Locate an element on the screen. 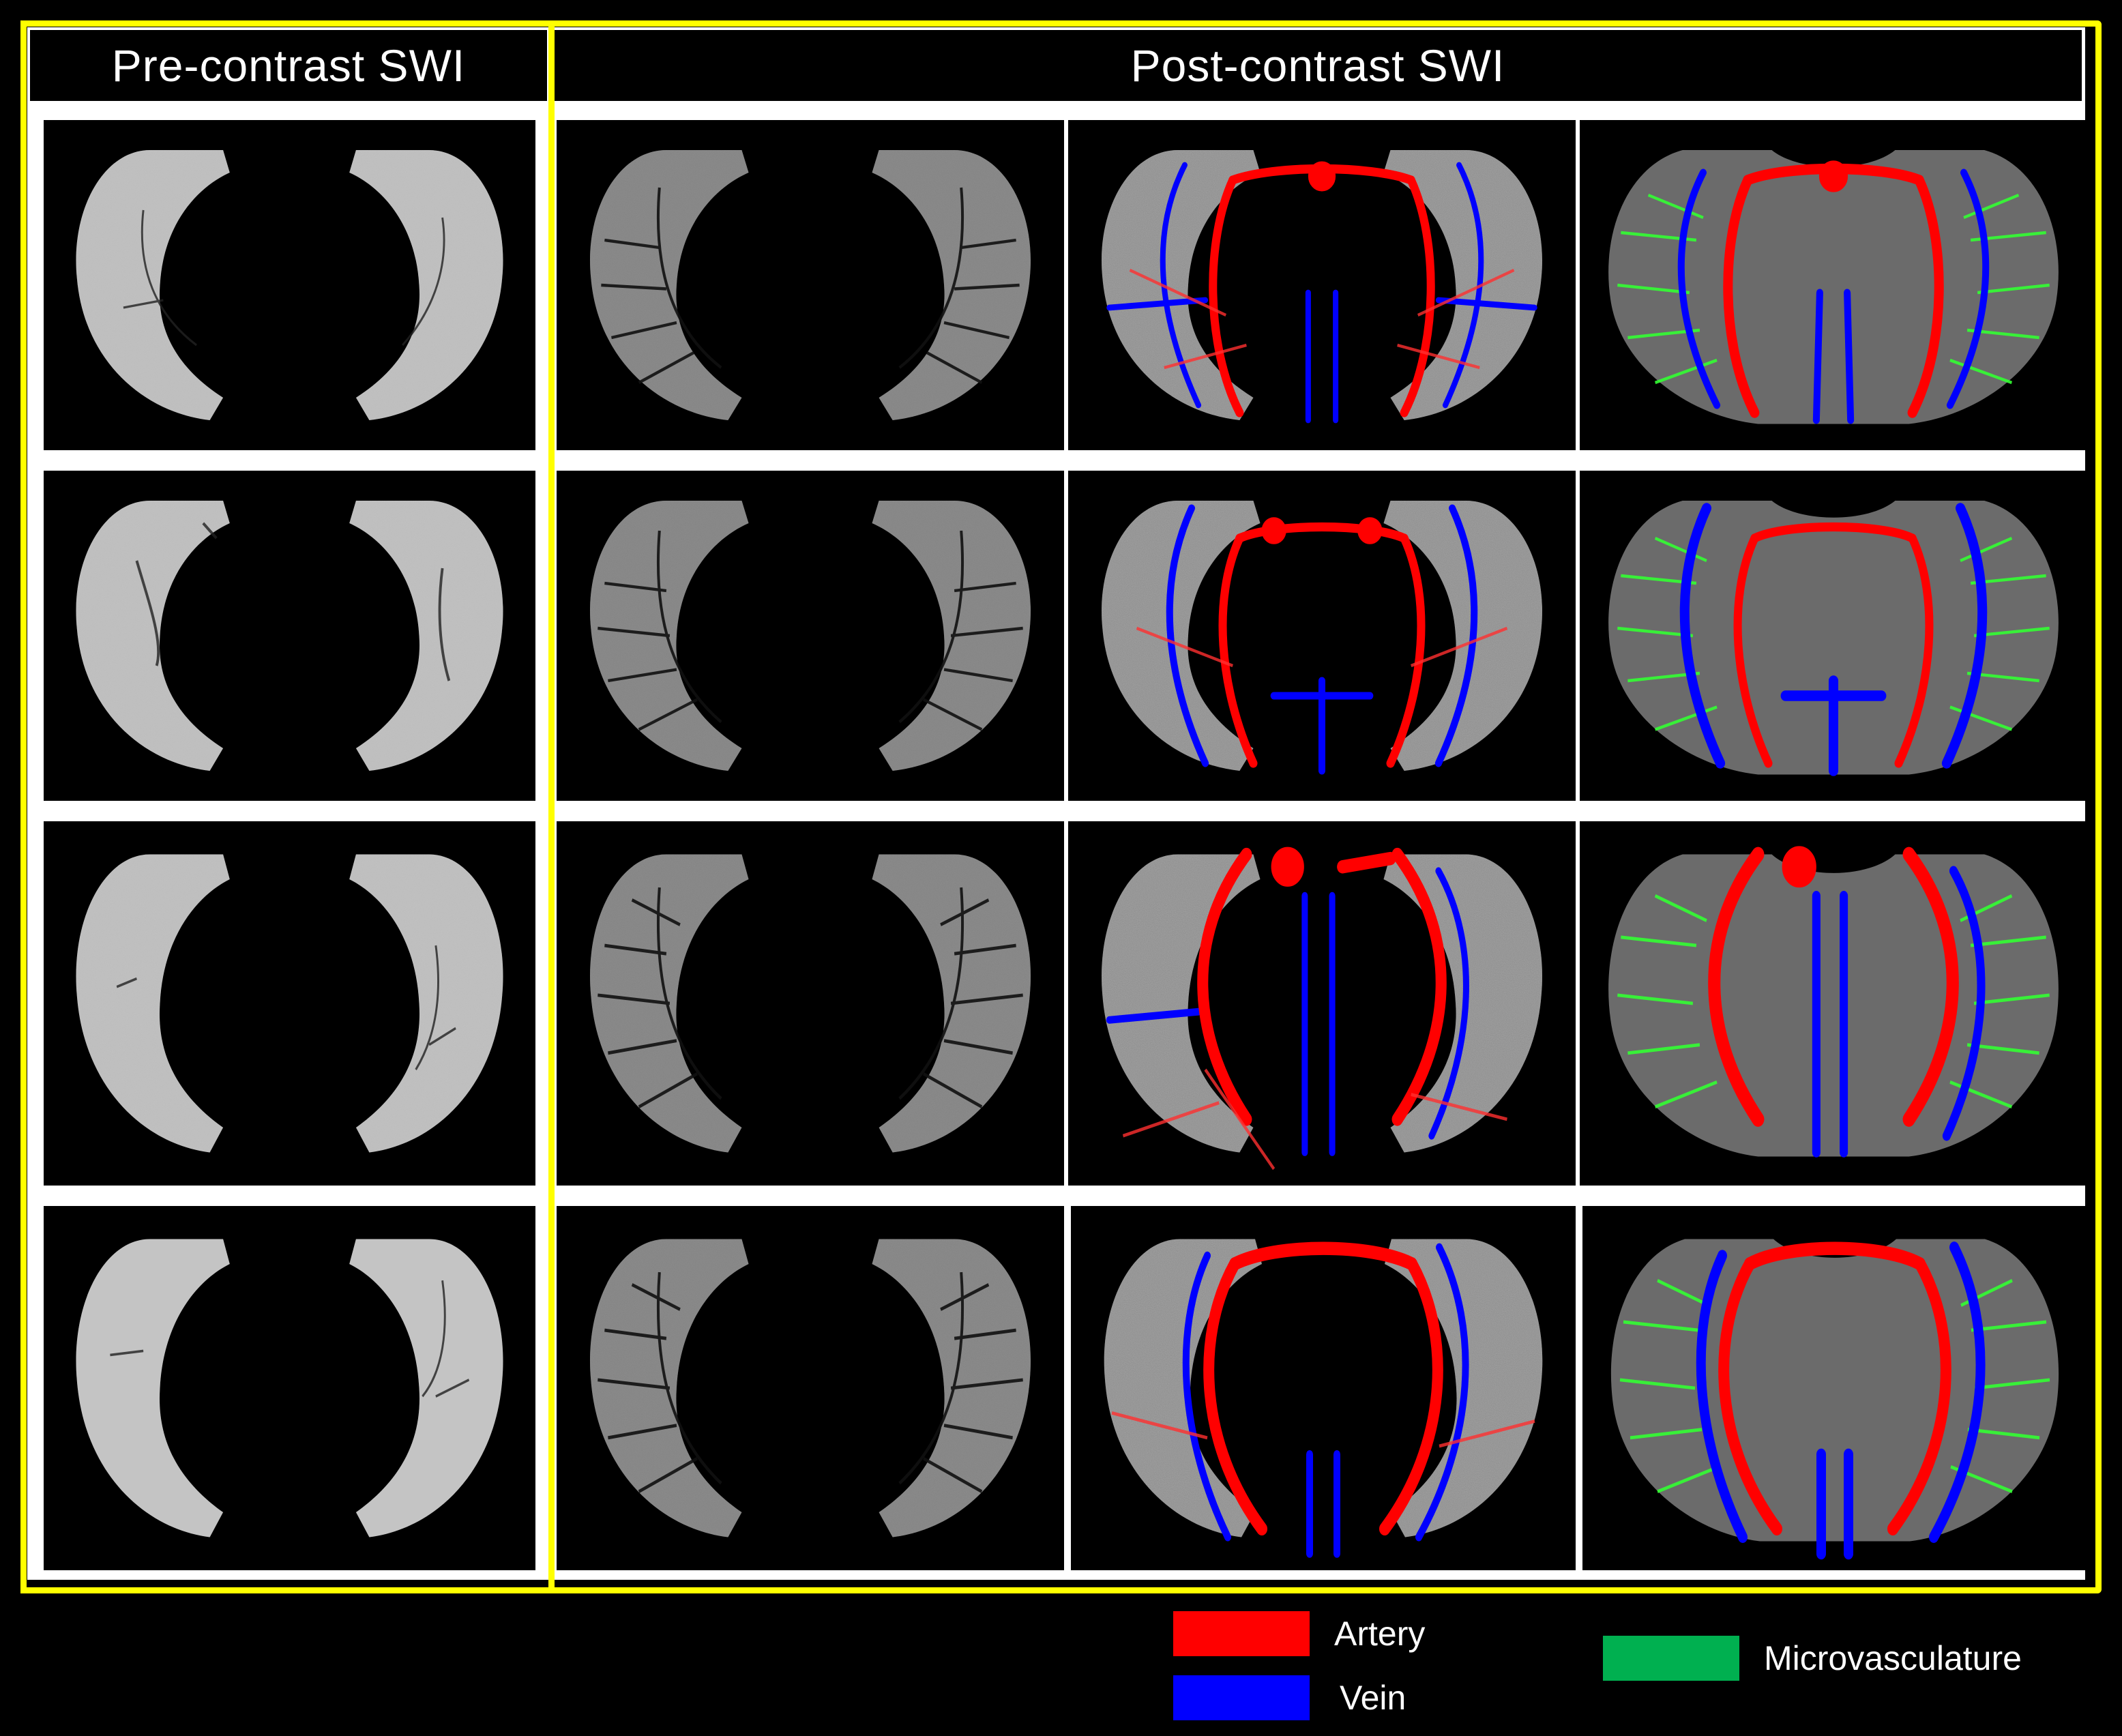  vein-legend-label: Vein is located at coordinates (1373, 1698).